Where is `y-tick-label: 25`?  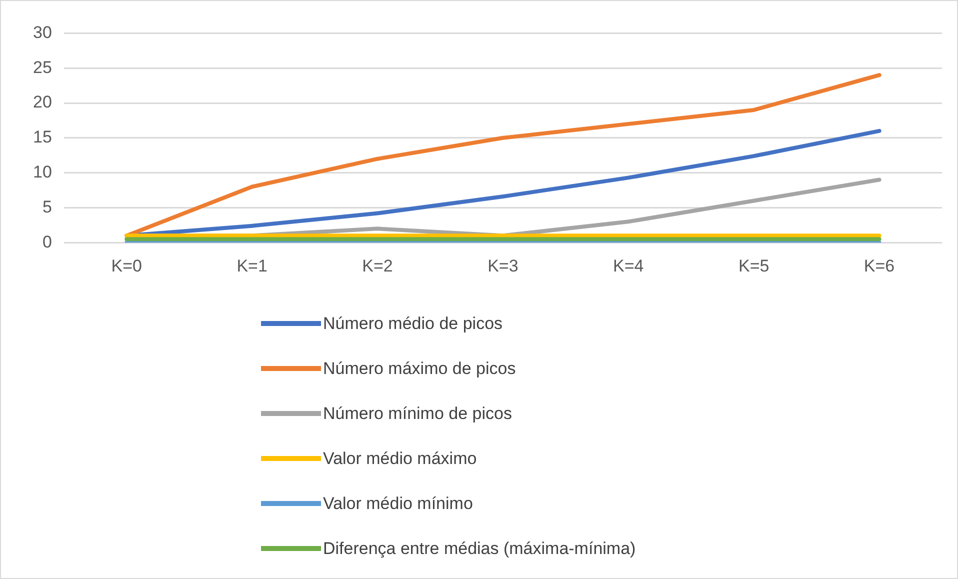
y-tick-label: 25 is located at coordinates (42, 67).